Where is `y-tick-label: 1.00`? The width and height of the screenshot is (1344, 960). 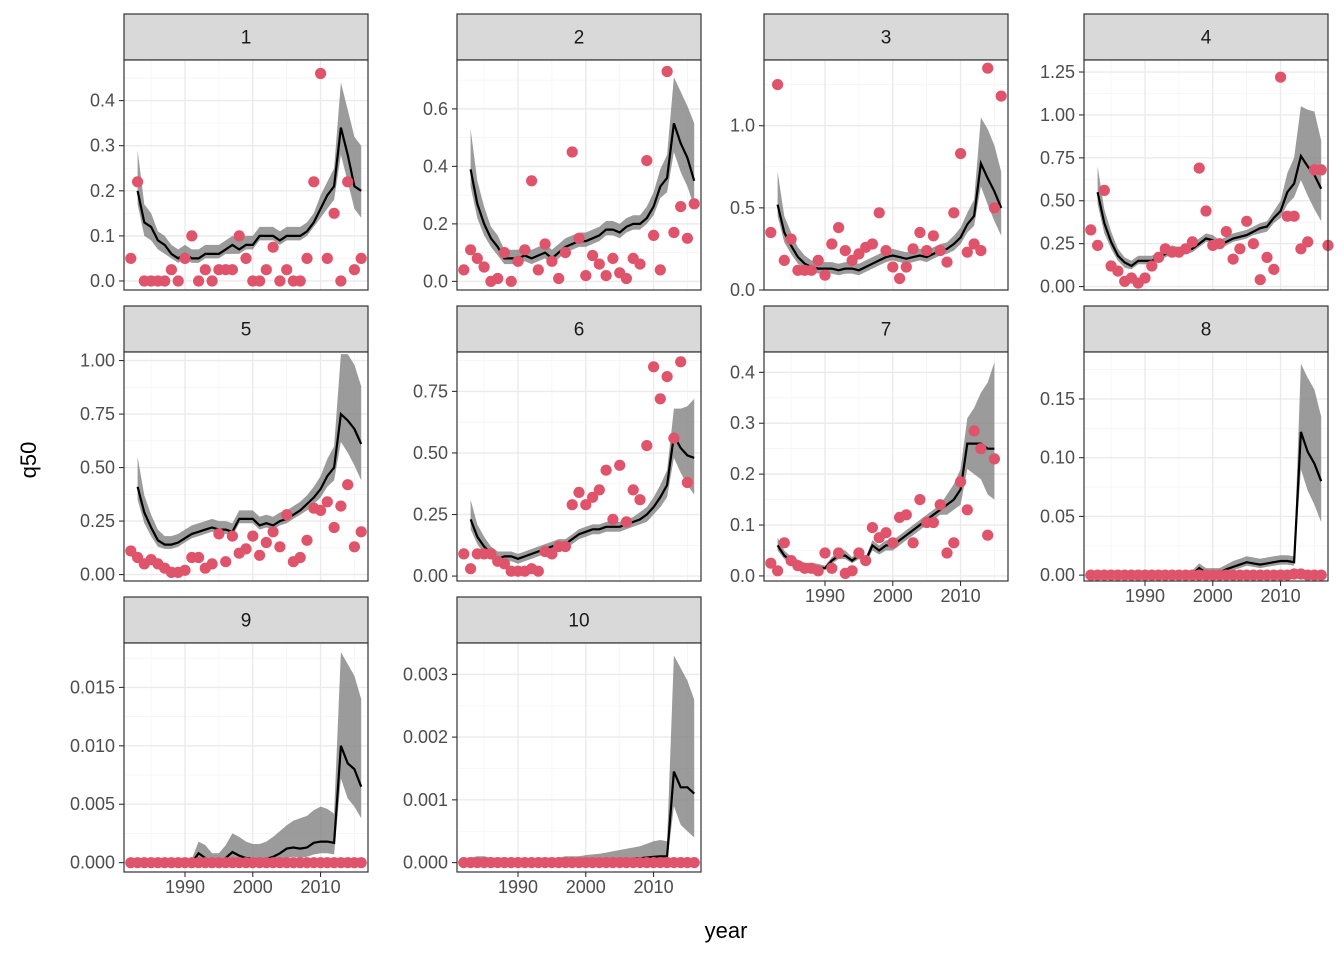
y-tick-label: 1.00 is located at coordinates (1057, 115).